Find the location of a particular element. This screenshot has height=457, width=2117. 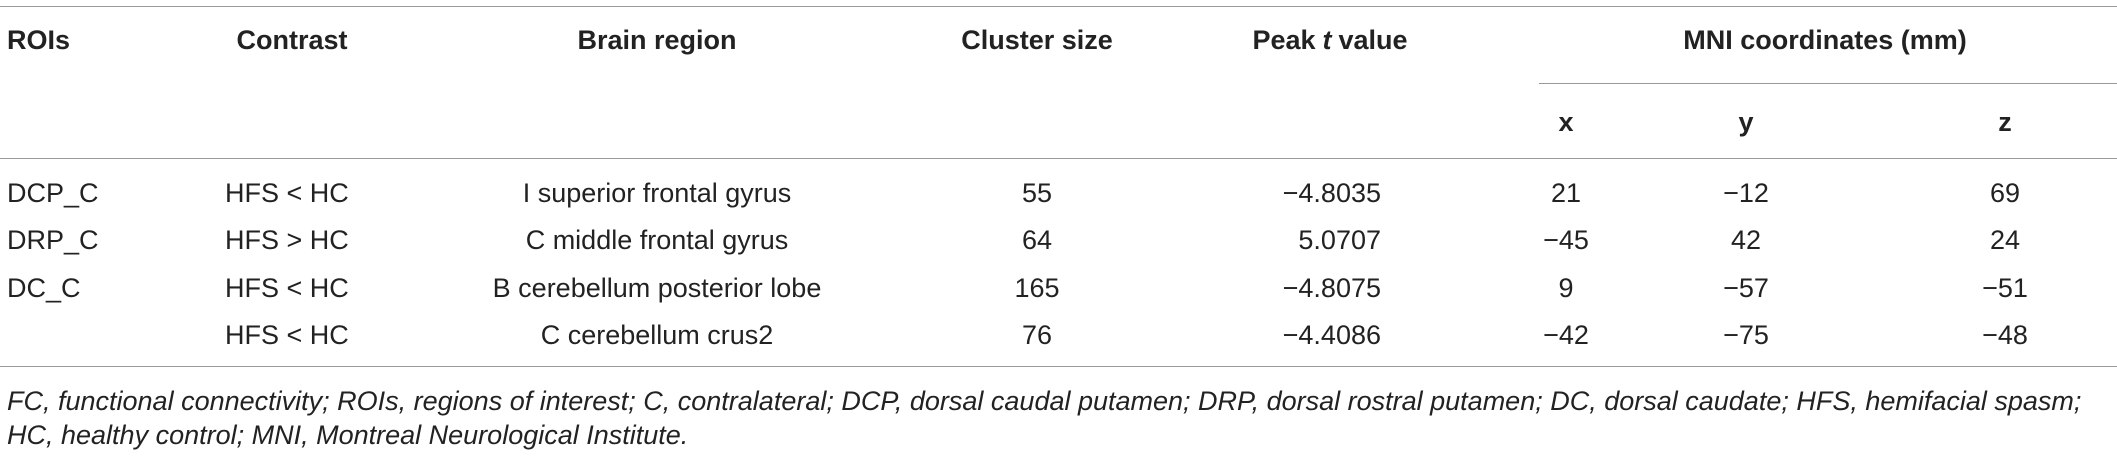

header-cell: x is located at coordinates (1566, 122).